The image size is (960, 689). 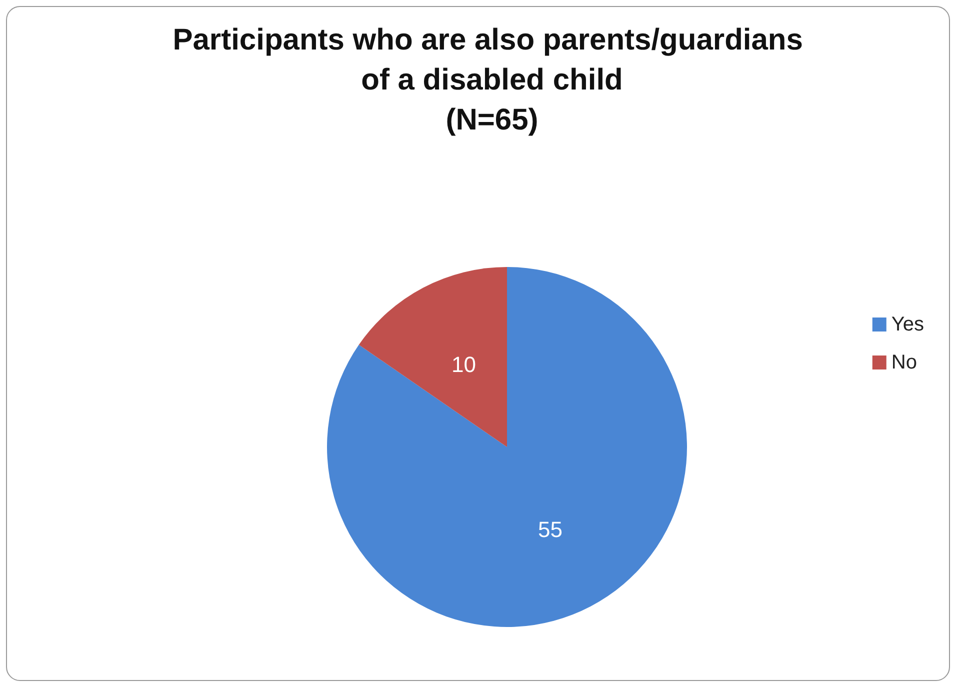 I want to click on legend-label: No, so click(x=904, y=363).